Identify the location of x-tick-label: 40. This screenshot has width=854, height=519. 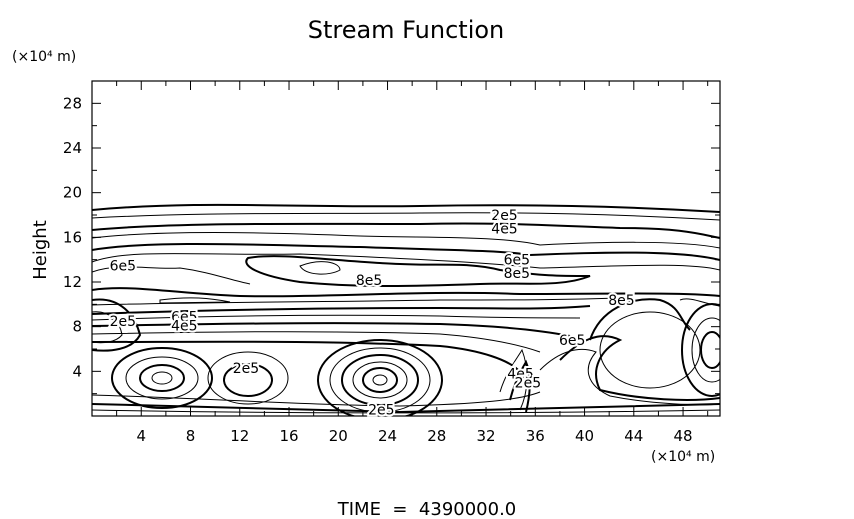
(584, 436).